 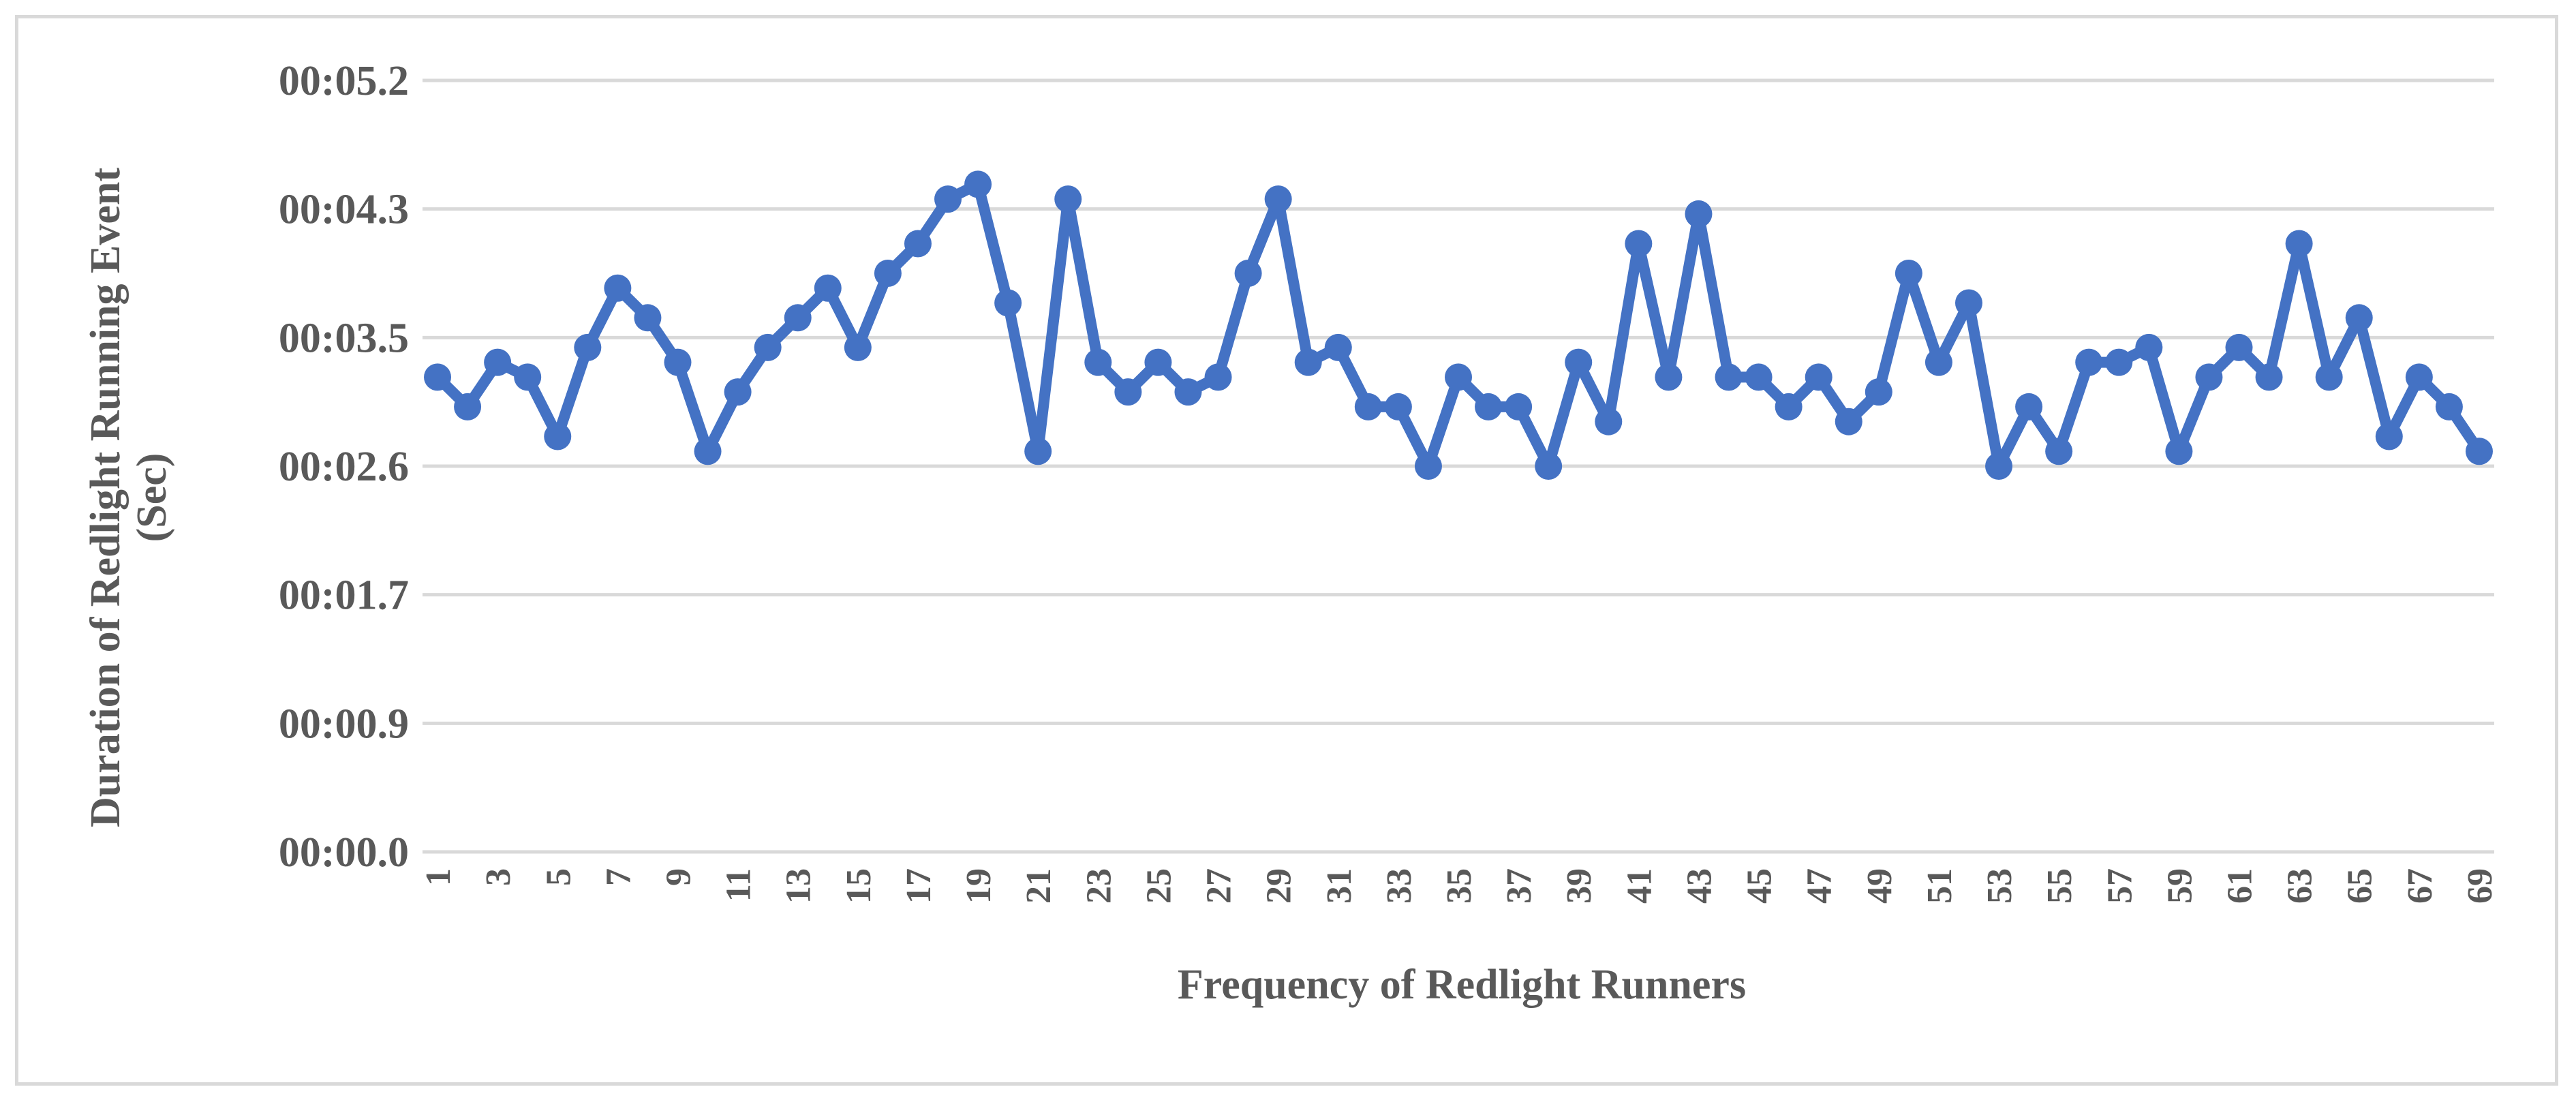 I want to click on x-tick-label: 41, so click(x=1639, y=886).